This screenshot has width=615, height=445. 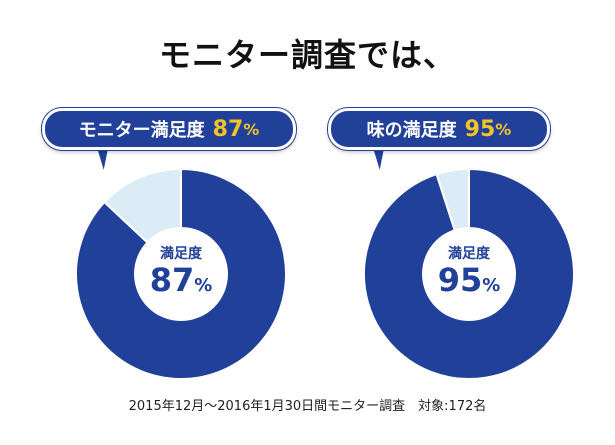 I want to click on pie-center-label: 満足度 87%, so click(x=181, y=269).